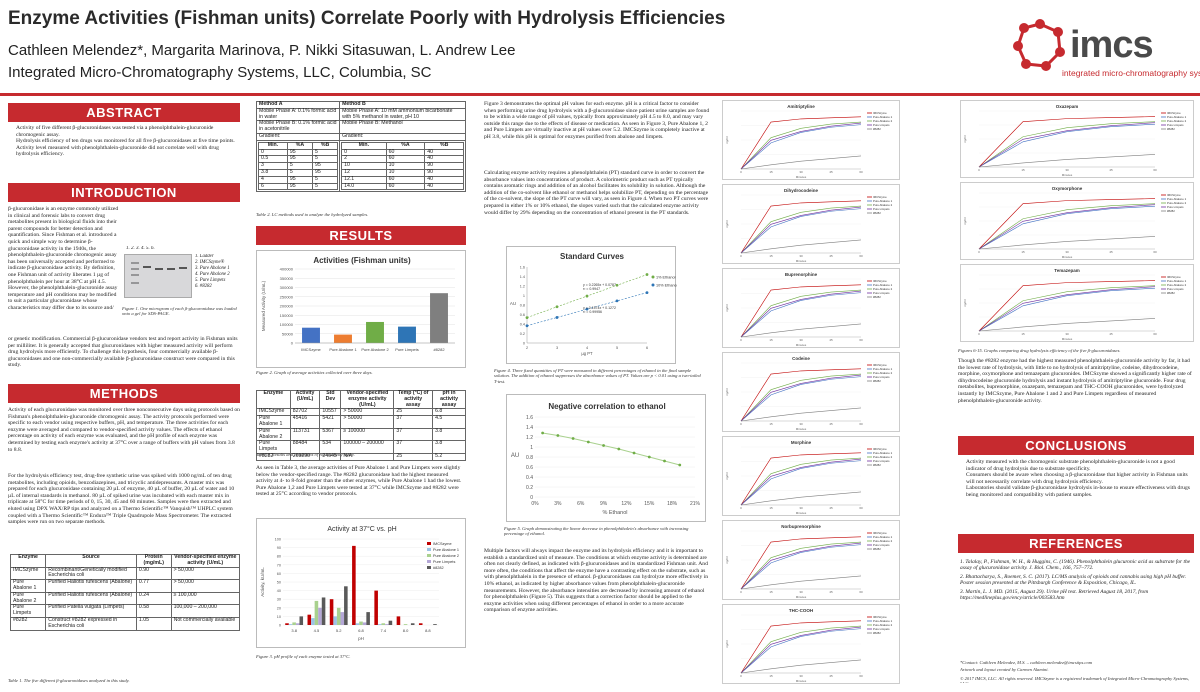 Image resolution: width=1200 pixels, height=692 pixels. Describe the element at coordinates (600, 47) in the screenshot. I see `poster-header` at that location.